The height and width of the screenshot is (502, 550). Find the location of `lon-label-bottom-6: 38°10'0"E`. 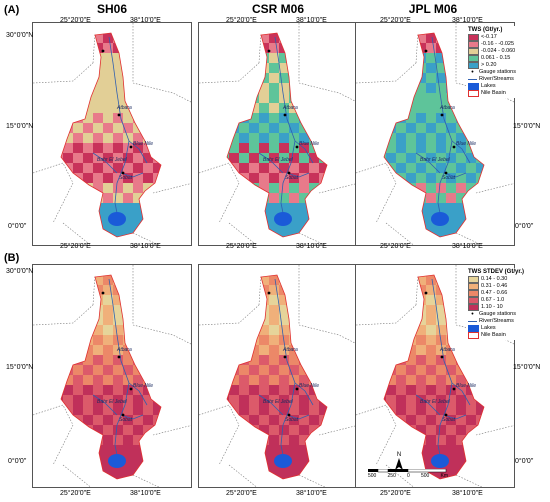

lon-label-bottom-6: 38°10'0"E is located at coordinates (467, 493).